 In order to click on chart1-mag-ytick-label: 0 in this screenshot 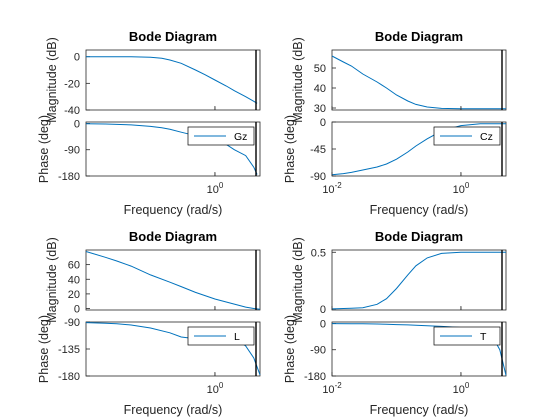, I will do `click(77, 58)`.